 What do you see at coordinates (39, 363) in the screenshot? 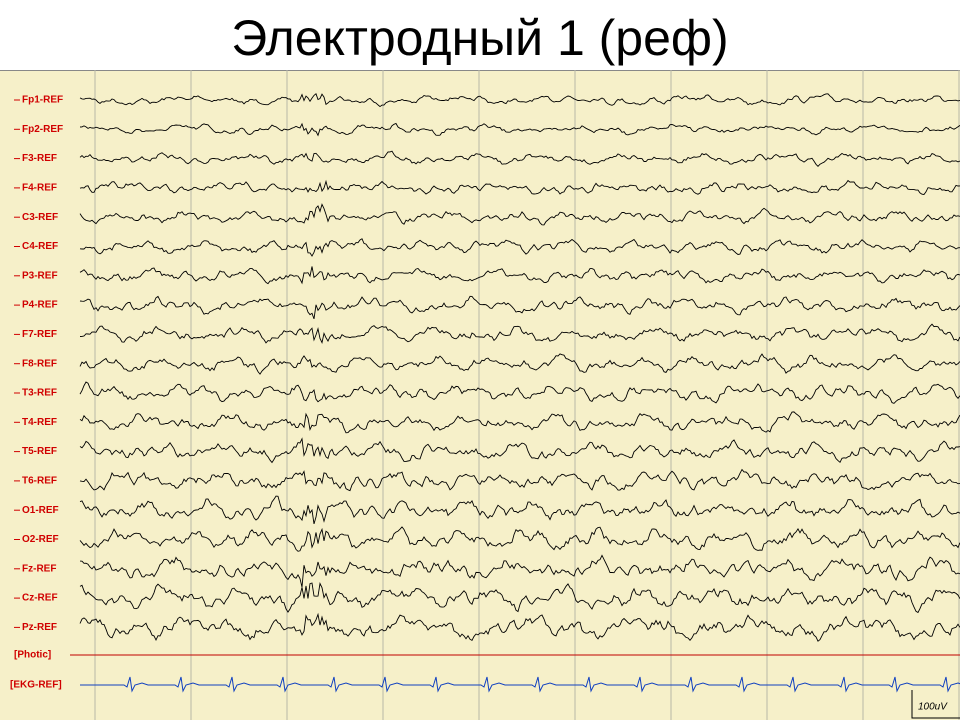
I see `channel-label: F8-REF` at bounding box center [39, 363].